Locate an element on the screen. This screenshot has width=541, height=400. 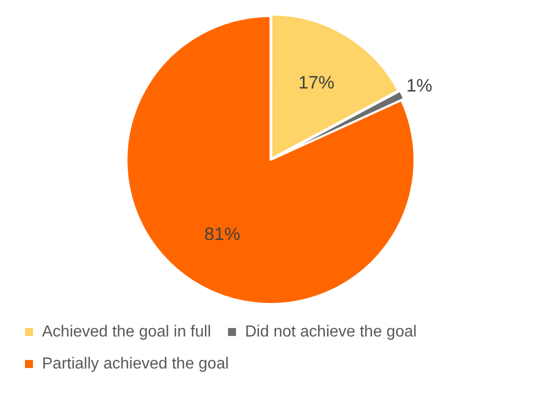
legend-label: Did not achieve the goal is located at coordinates (331, 331).